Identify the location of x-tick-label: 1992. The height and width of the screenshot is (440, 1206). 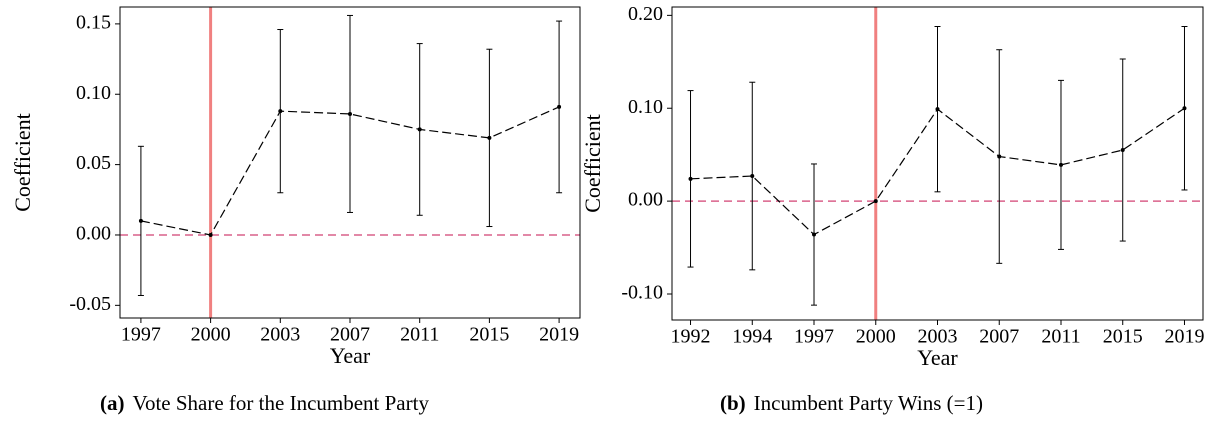
(691, 337).